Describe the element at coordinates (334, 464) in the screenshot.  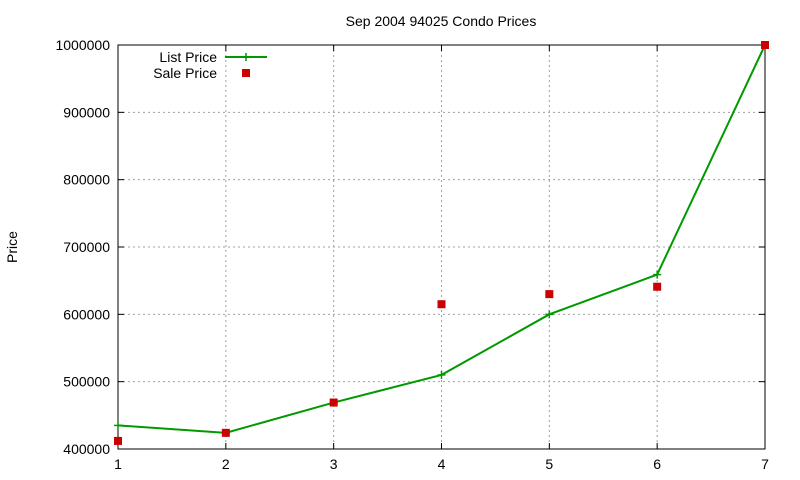
I see `x-tick-label: 3` at that location.